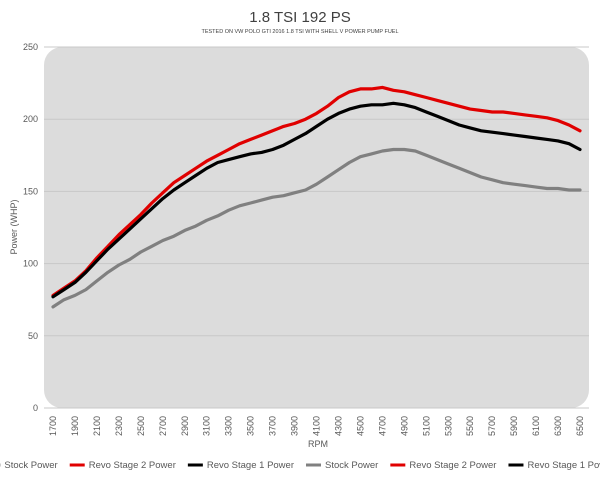 This screenshot has width=600, height=483. Describe the element at coordinates (426, 426) in the screenshot. I see `x-tick-label: 5100` at that location.